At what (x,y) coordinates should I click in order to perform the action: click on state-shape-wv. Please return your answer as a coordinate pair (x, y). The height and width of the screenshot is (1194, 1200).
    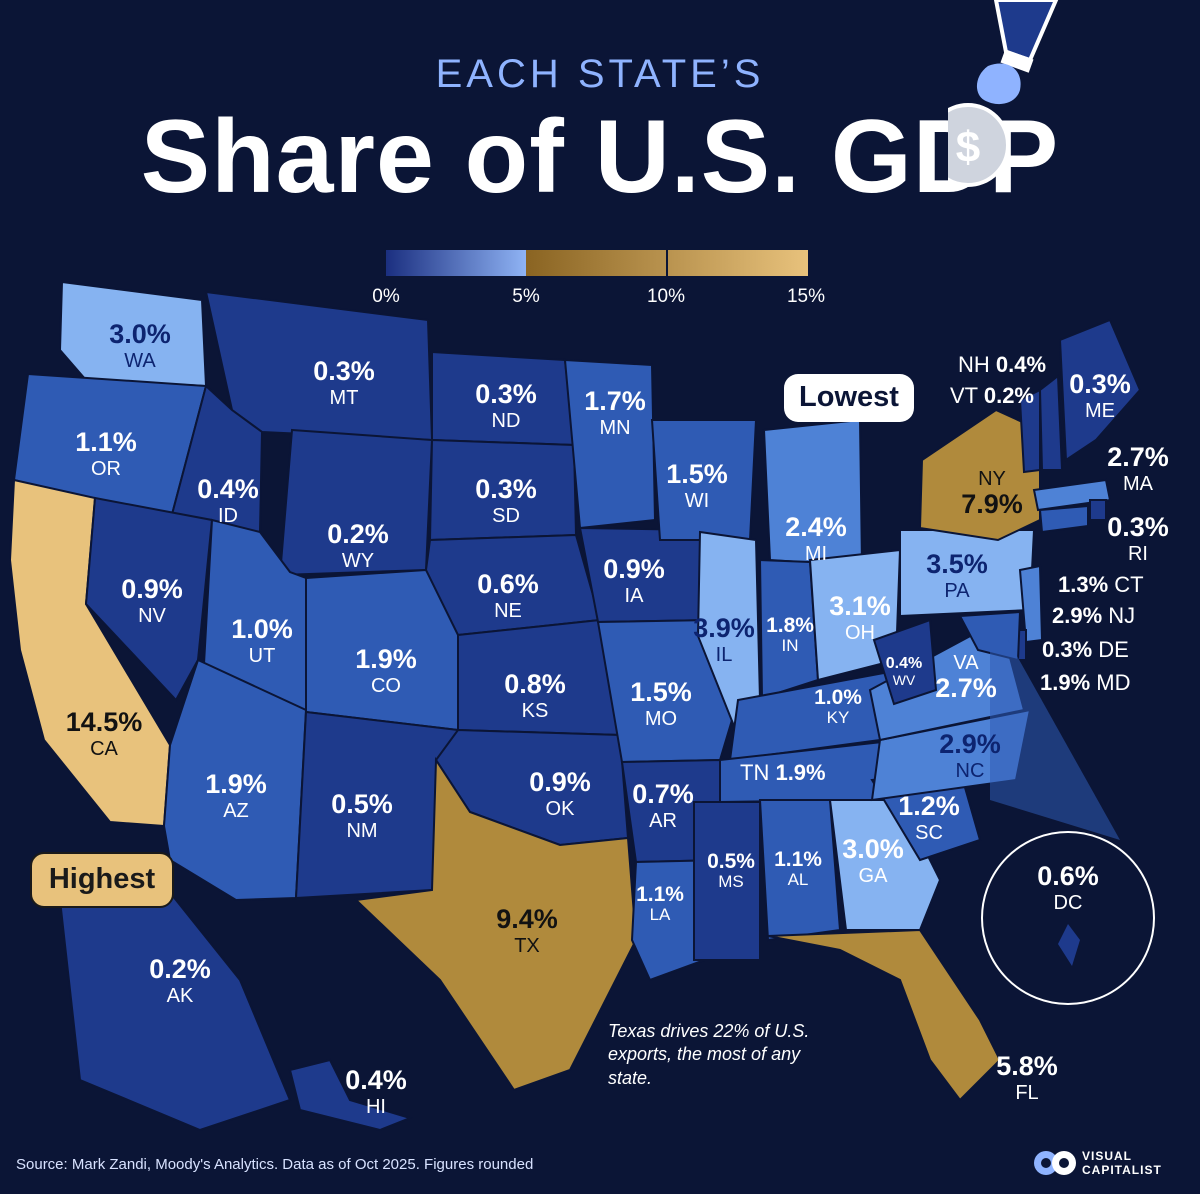
    Looking at the image, I should click on (905, 662).